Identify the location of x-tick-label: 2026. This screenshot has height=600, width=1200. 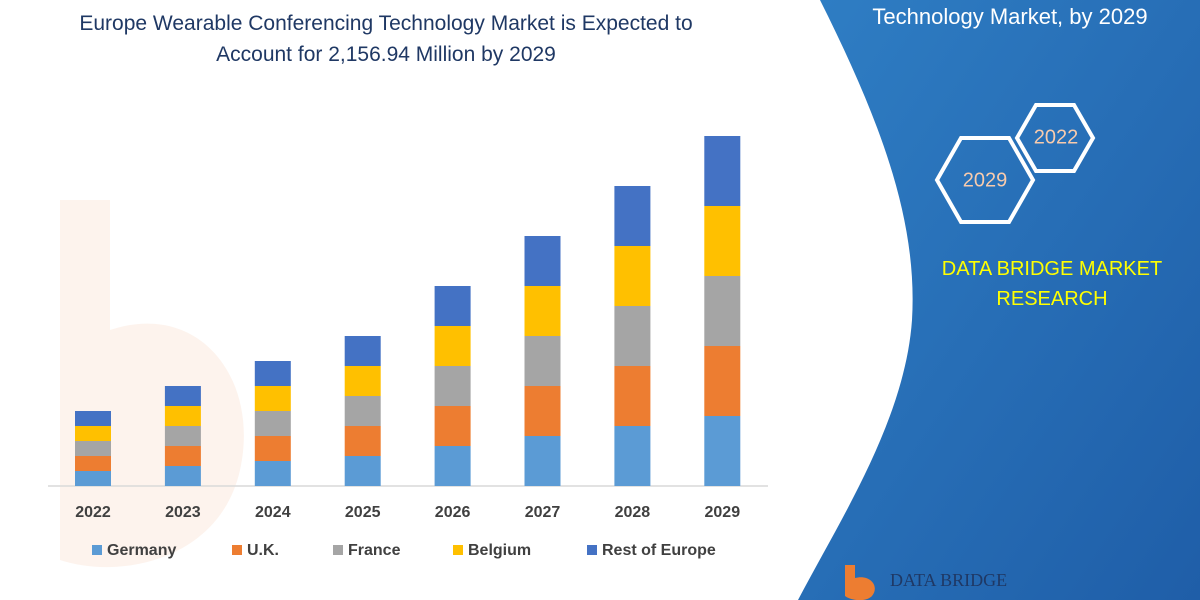
(453, 512).